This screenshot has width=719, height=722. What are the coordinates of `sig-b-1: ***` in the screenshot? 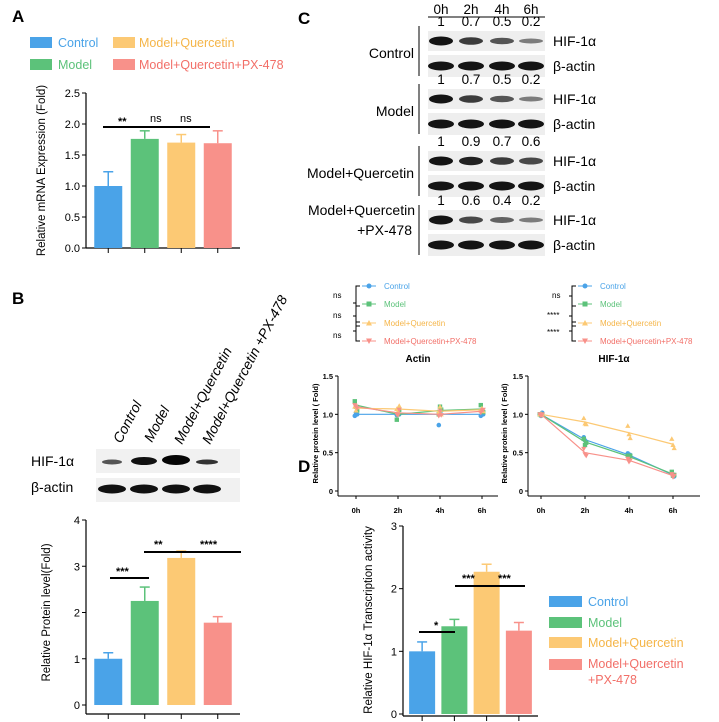 It's located at (123, 572).